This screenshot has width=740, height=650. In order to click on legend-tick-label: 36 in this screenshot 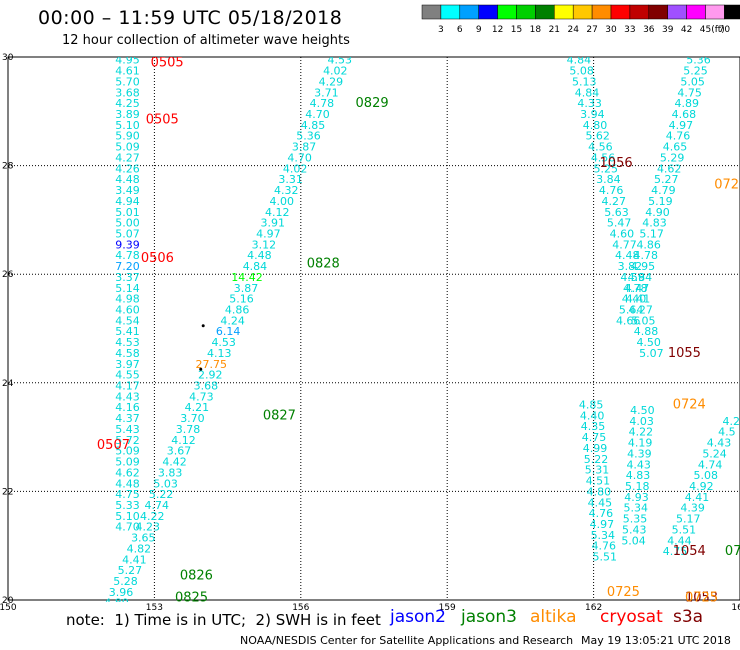, I will do `click(649, 30)`.